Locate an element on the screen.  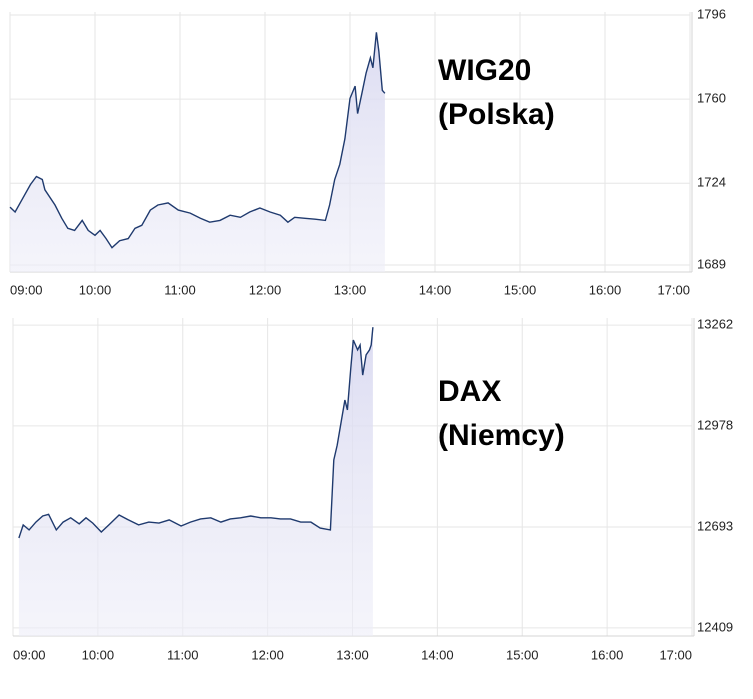
y-tick-label: 1796 is located at coordinates (711, 13).